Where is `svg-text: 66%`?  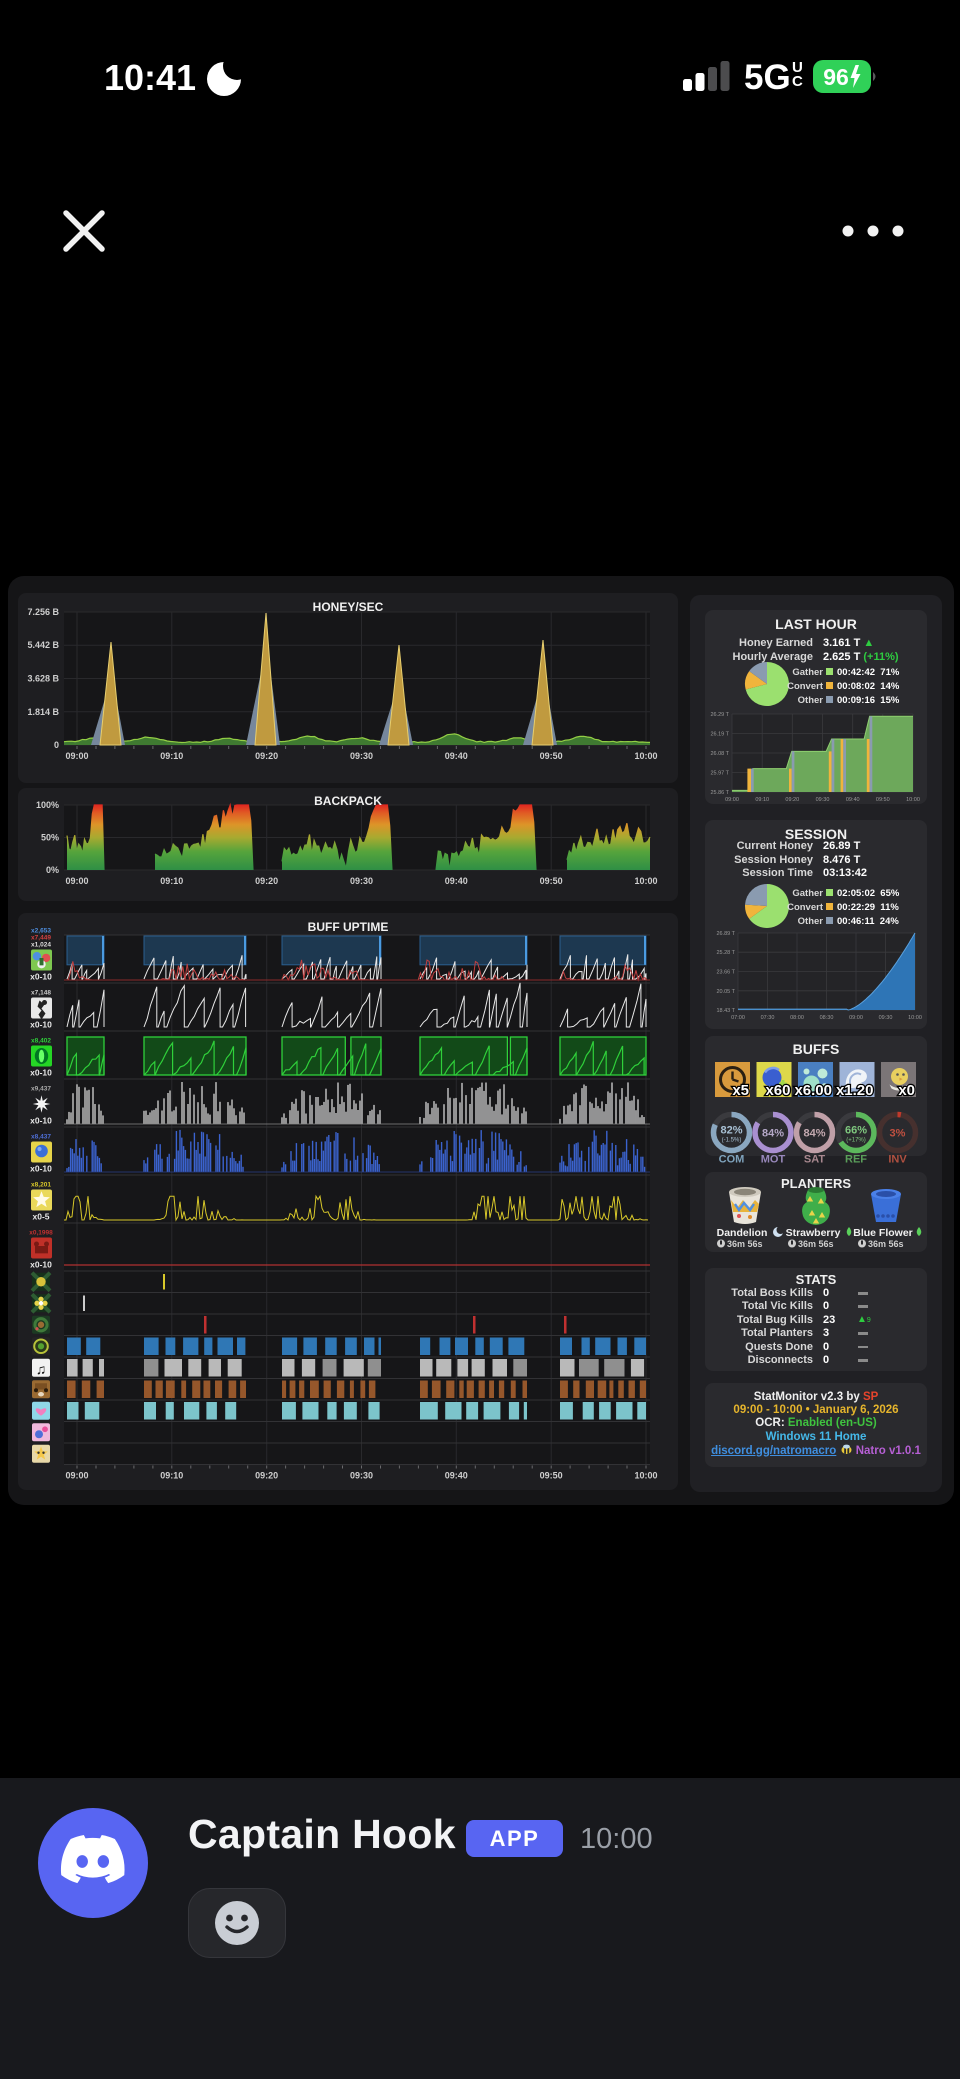
svg-text: 66% is located at coordinates (856, 1131).